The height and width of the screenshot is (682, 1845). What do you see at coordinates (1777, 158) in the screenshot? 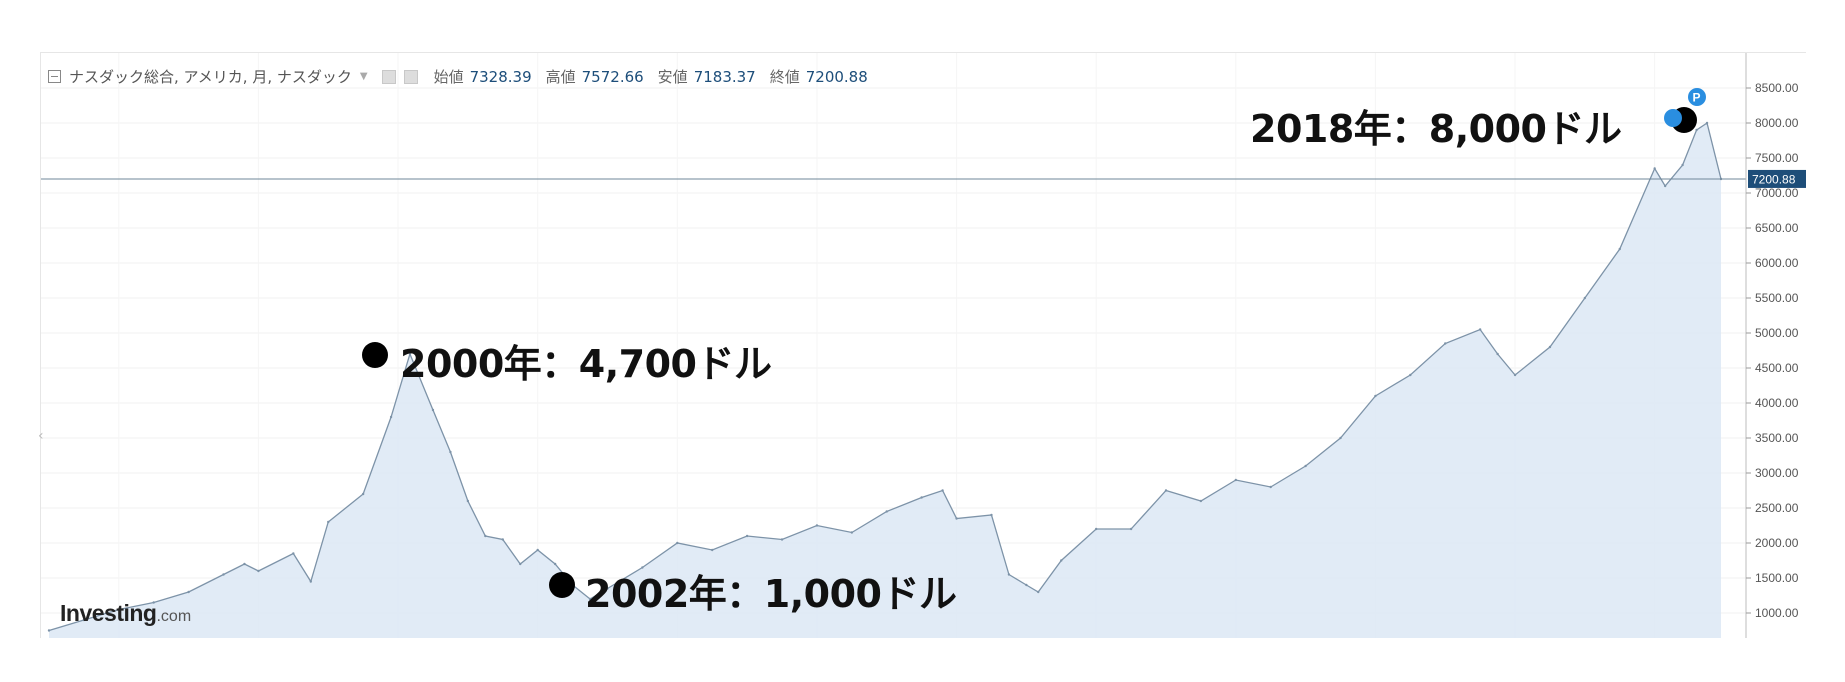
I see `y-tick-label: 7500.00` at bounding box center [1777, 158].